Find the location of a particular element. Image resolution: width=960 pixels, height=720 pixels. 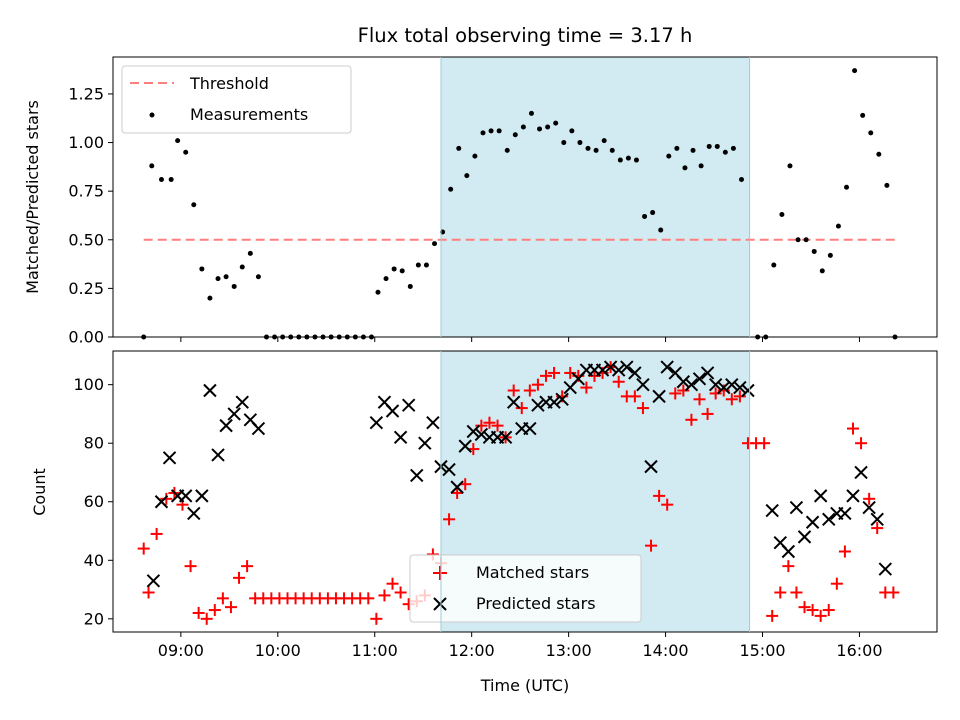

x-tick-label: 16:00 is located at coordinates (859, 650).